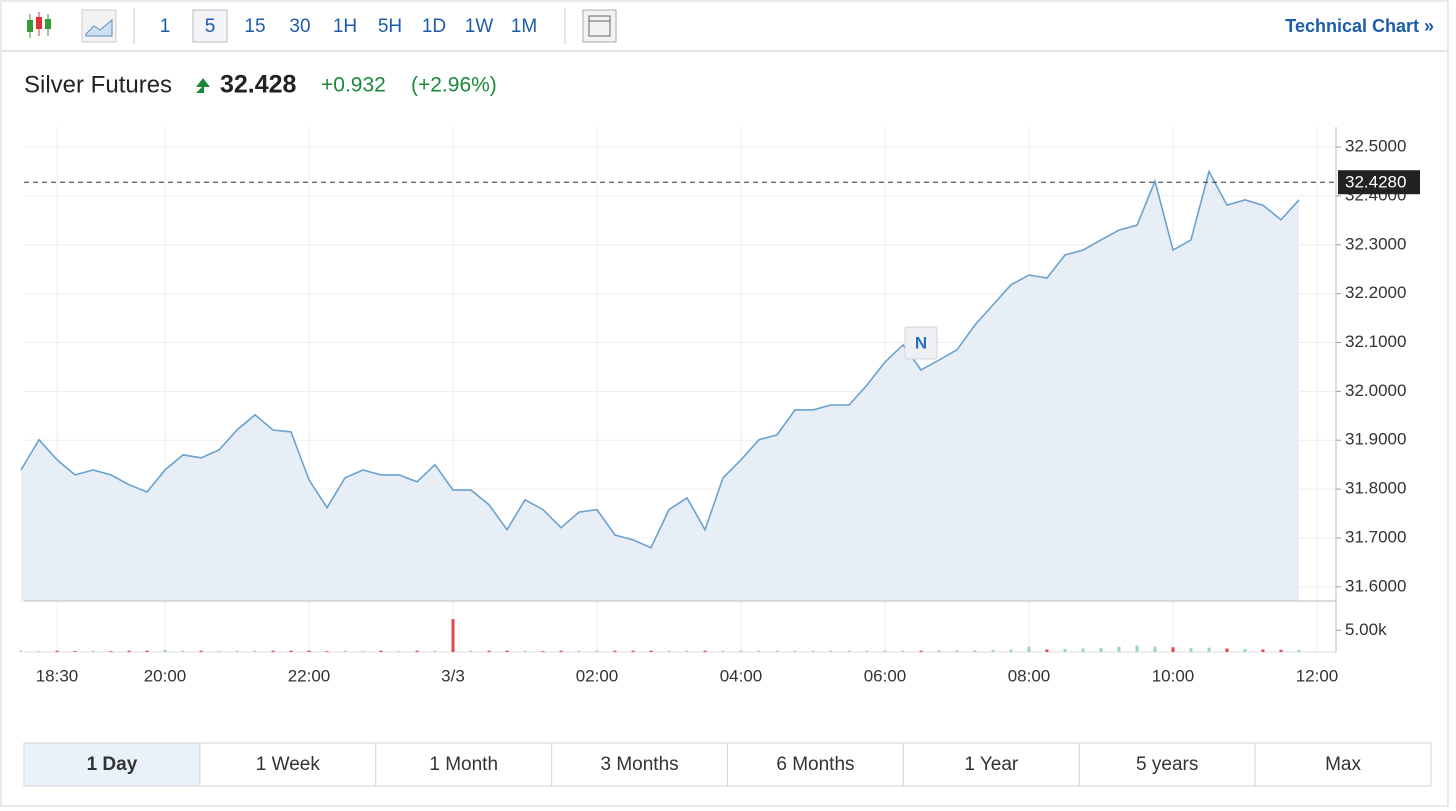 This screenshot has height=811, width=1456. I want to click on interval-button: 1M, so click(524, 26).